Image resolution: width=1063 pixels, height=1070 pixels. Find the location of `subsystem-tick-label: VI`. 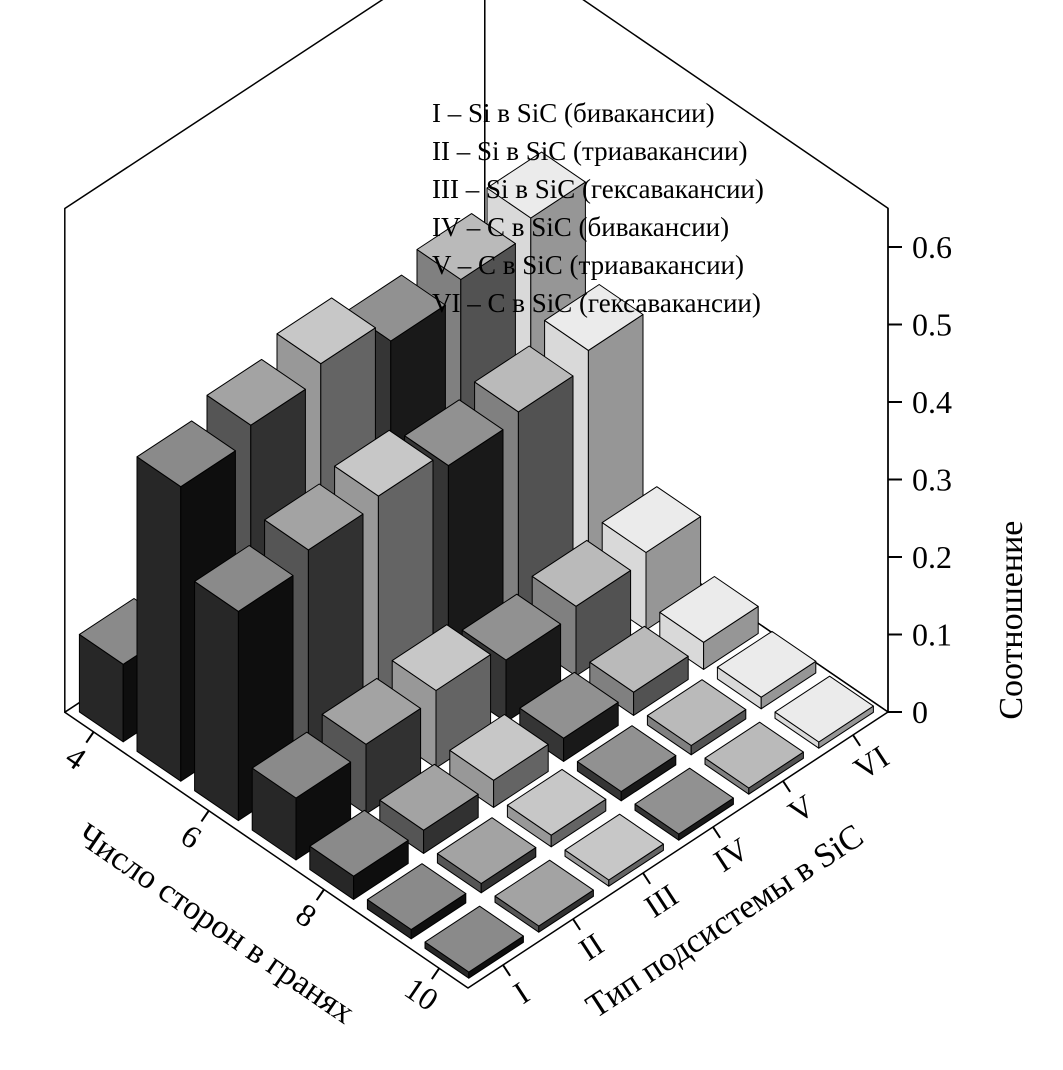

subsystem-tick-label: VI is located at coordinates (871, 762).